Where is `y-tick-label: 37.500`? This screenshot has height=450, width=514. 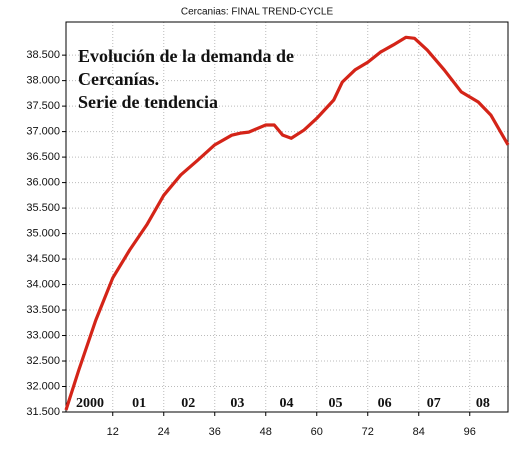 y-tick-label: 37.500 is located at coordinates (43, 106).